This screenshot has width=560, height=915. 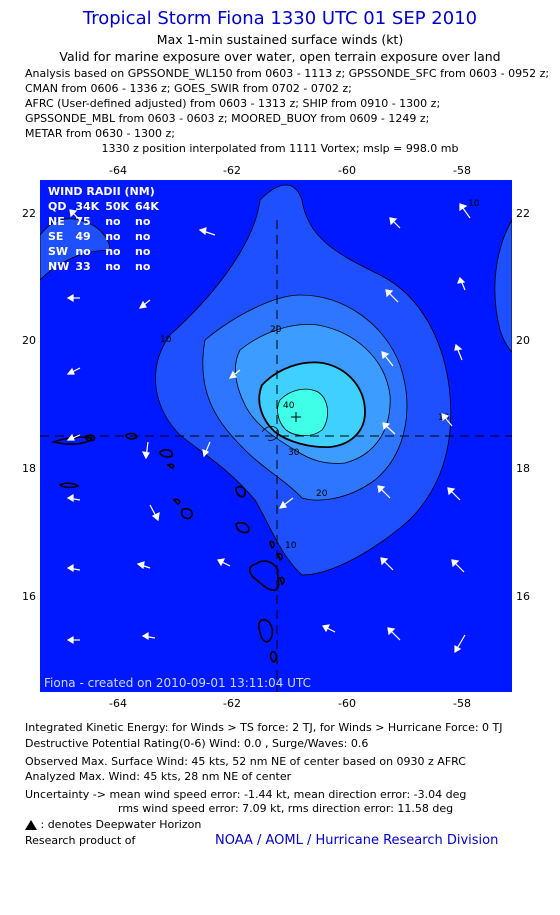 What do you see at coordinates (29, 340) in the screenshot?
I see `lat-tick-left: 20` at bounding box center [29, 340].